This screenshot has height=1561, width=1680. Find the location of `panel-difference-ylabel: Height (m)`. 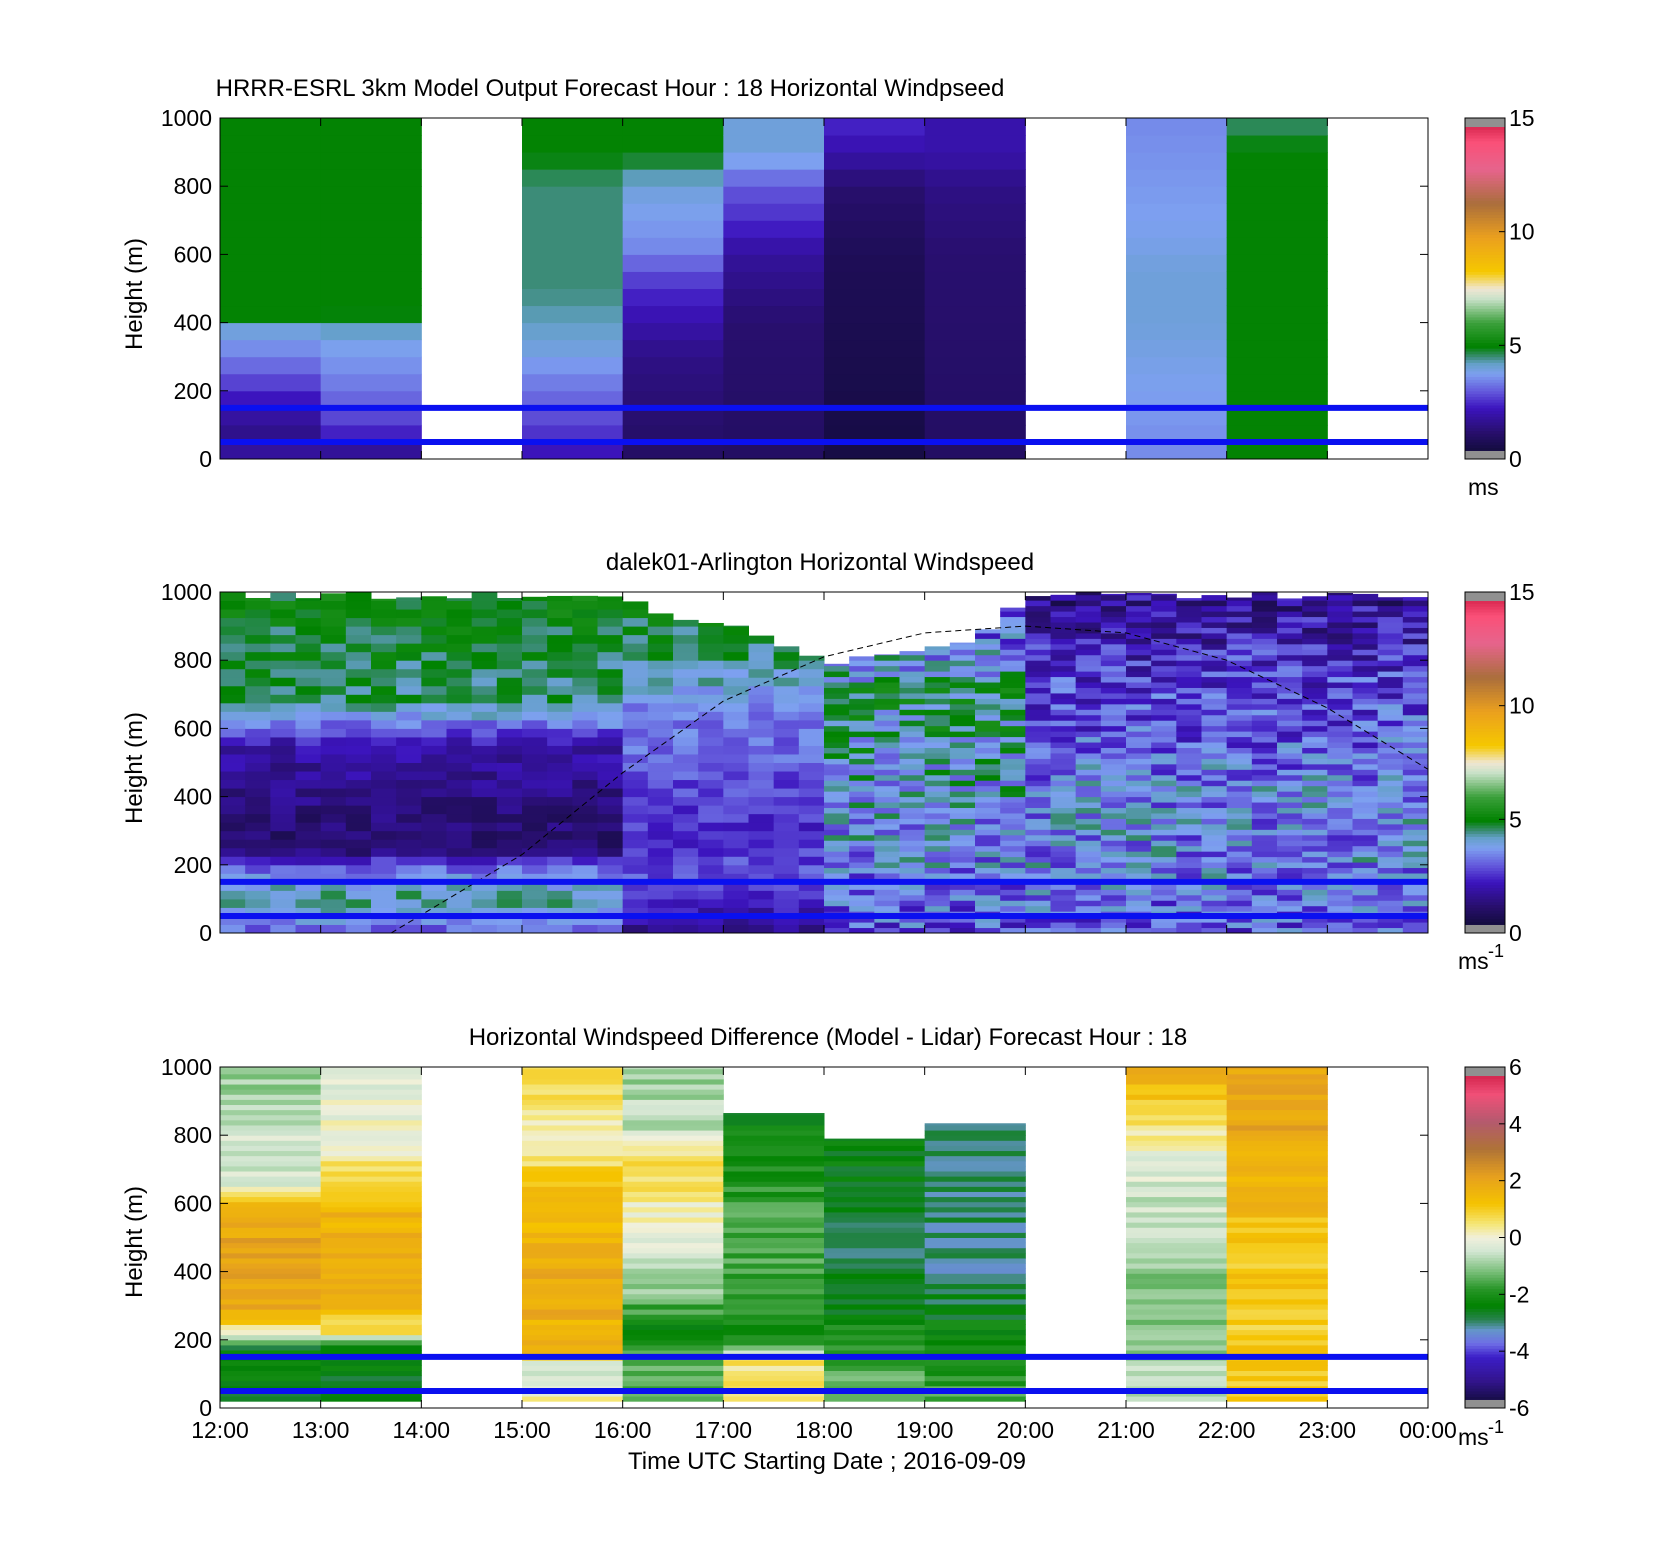

panel-difference-ylabel: Height (m) is located at coordinates (134, 1242).